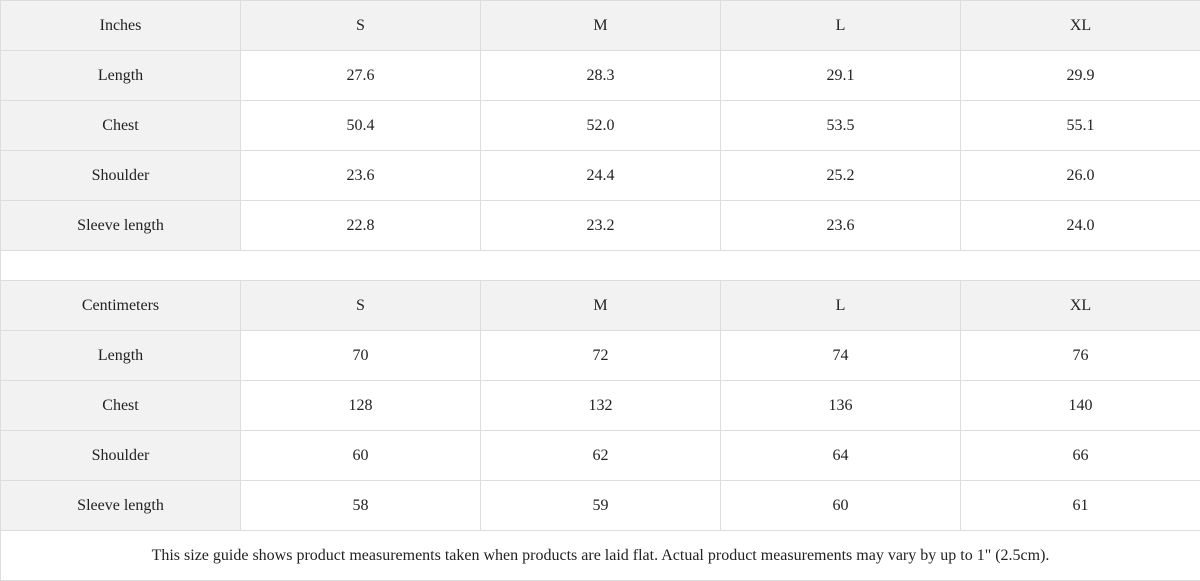 This screenshot has width=1200, height=581. Describe the element at coordinates (601, 76) in the screenshot. I see `measurement-value: 28.3` at that location.